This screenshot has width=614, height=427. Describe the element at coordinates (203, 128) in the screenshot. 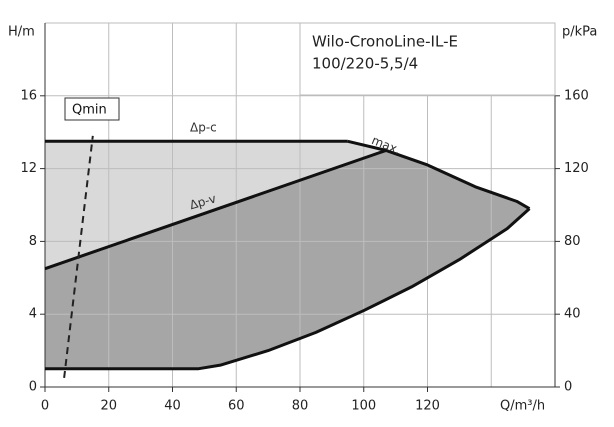

I see `curve-label: Δp-c` at that location.